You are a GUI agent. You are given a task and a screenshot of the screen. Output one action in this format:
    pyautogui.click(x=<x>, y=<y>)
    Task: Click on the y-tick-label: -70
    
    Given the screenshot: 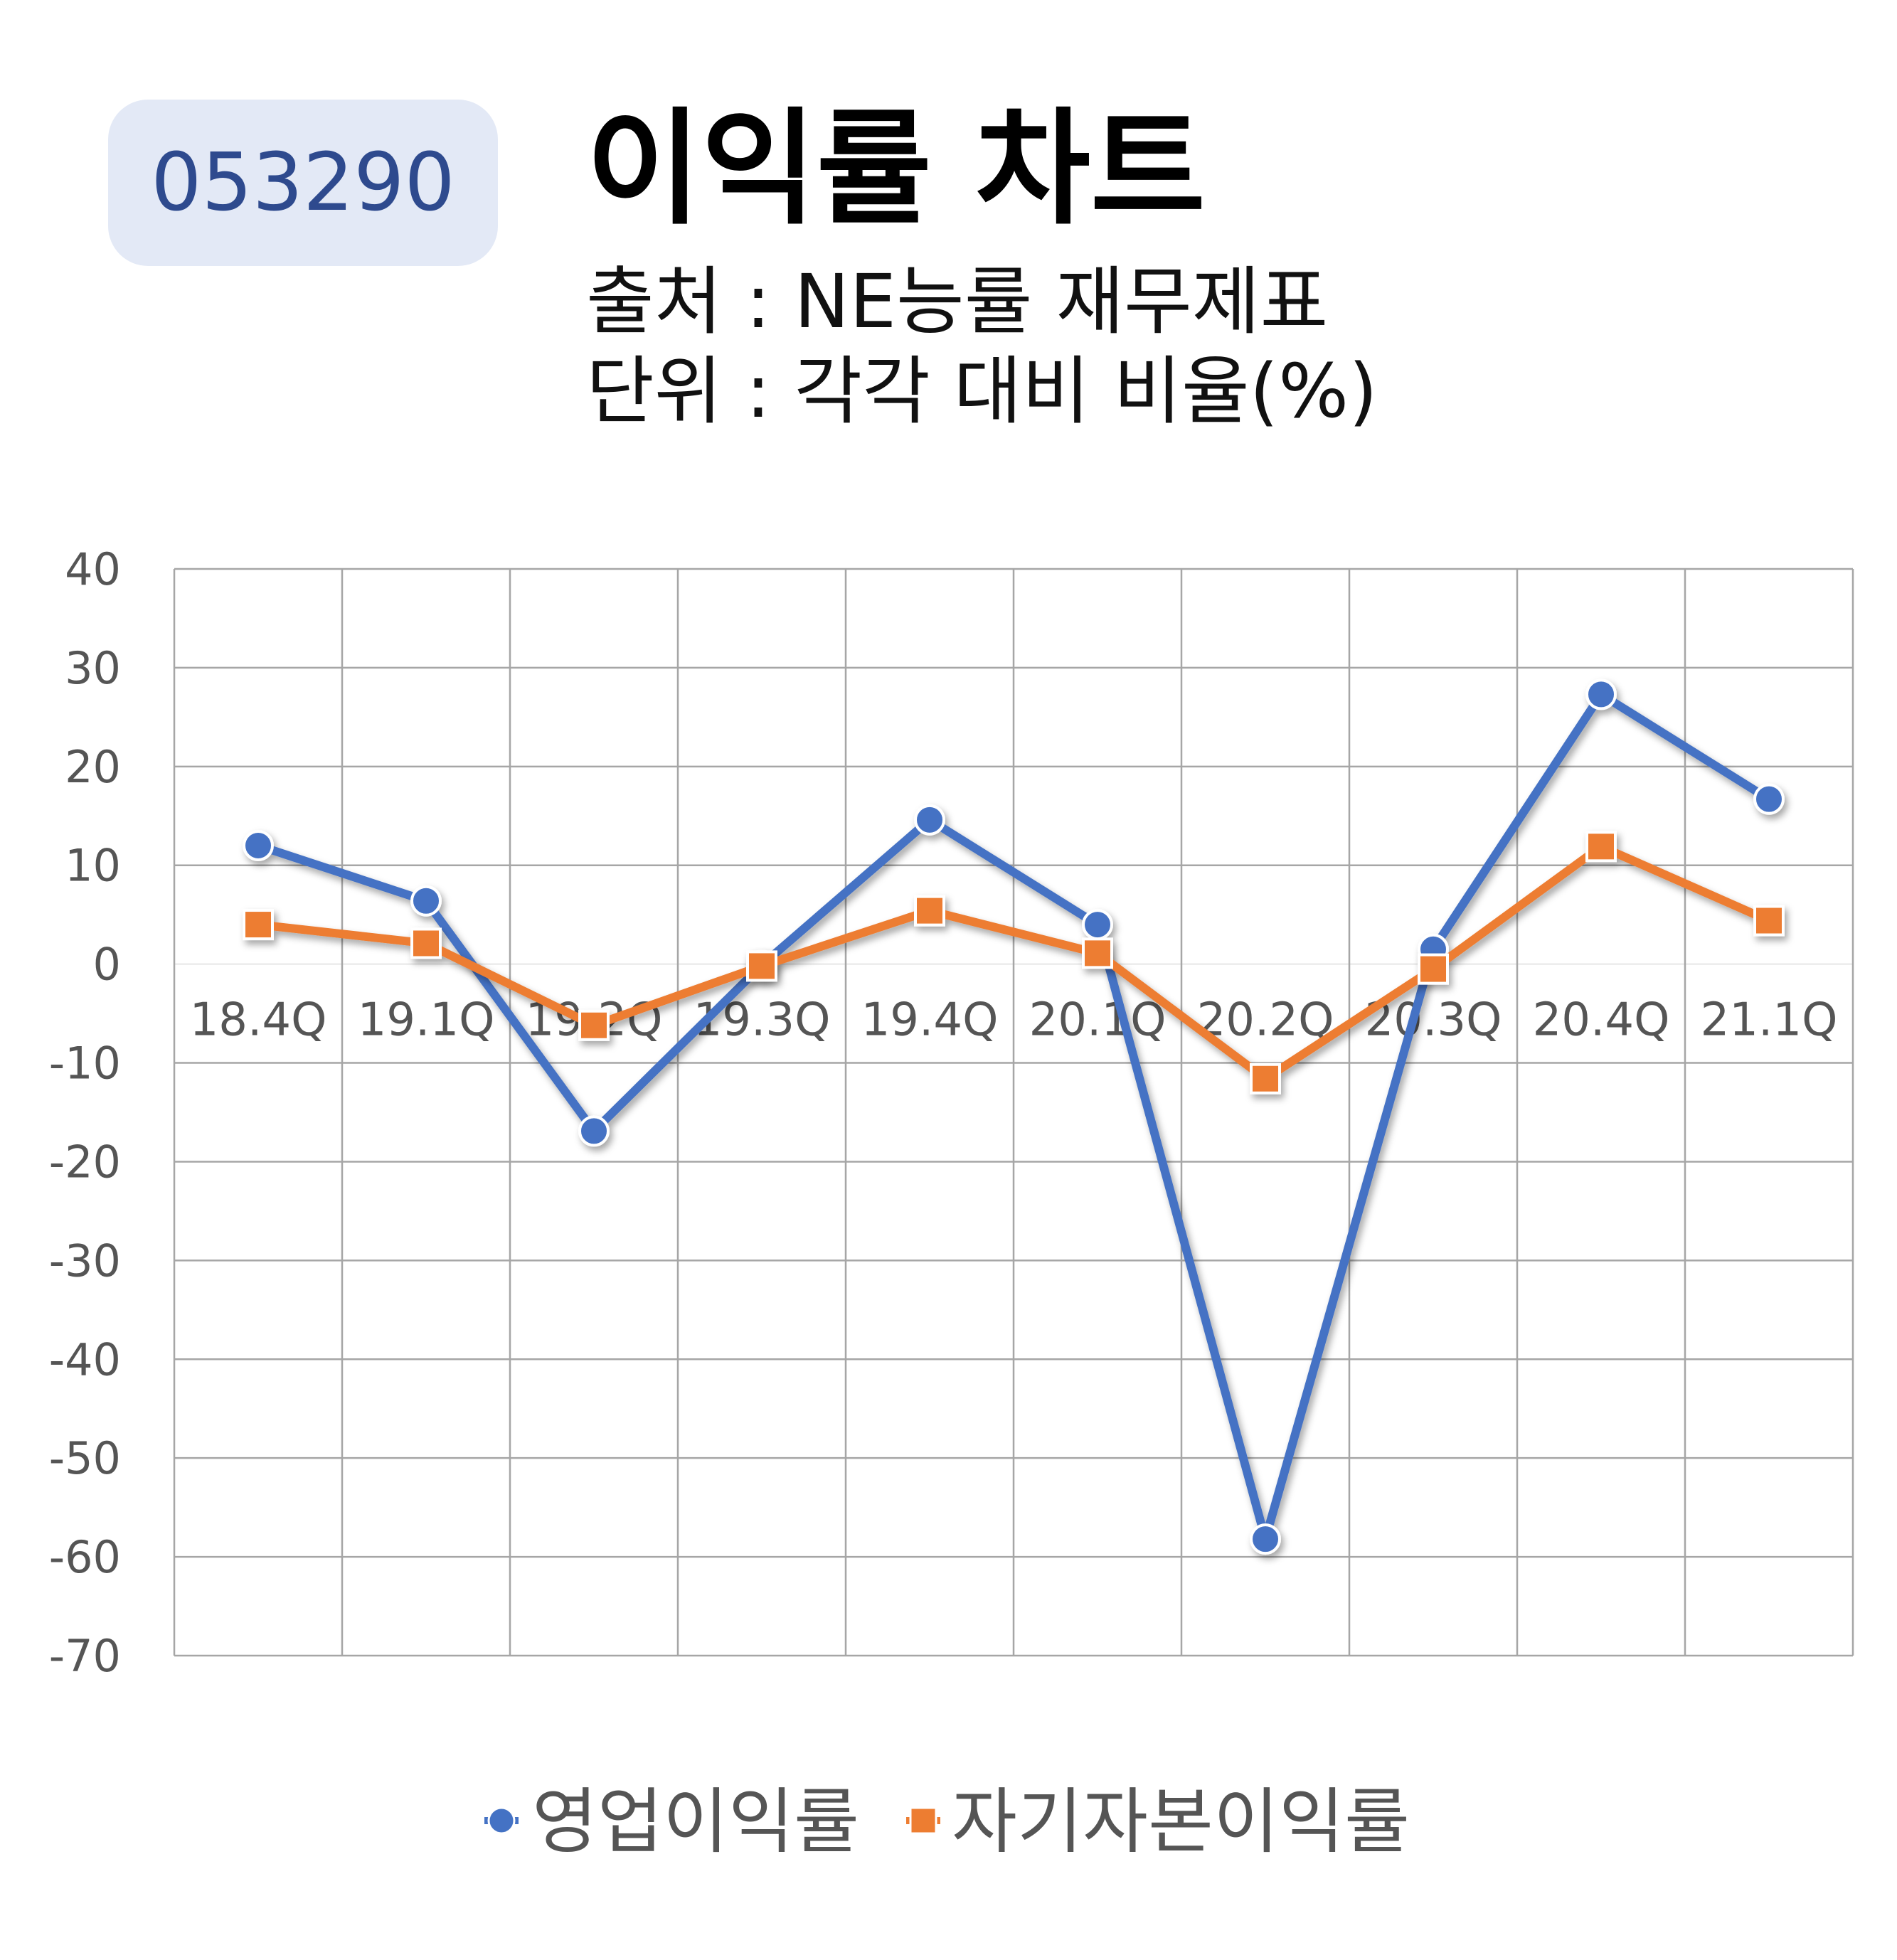 What is the action you would take?
    pyautogui.click(x=85, y=1656)
    